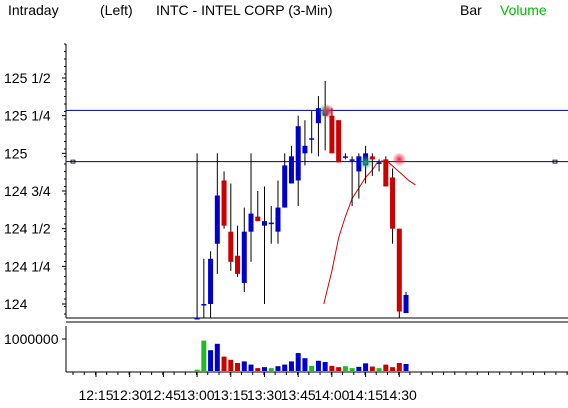 Image resolution: width=568 pixels, height=408 pixels. I want to click on mode-label: Intraday, so click(33, 10).